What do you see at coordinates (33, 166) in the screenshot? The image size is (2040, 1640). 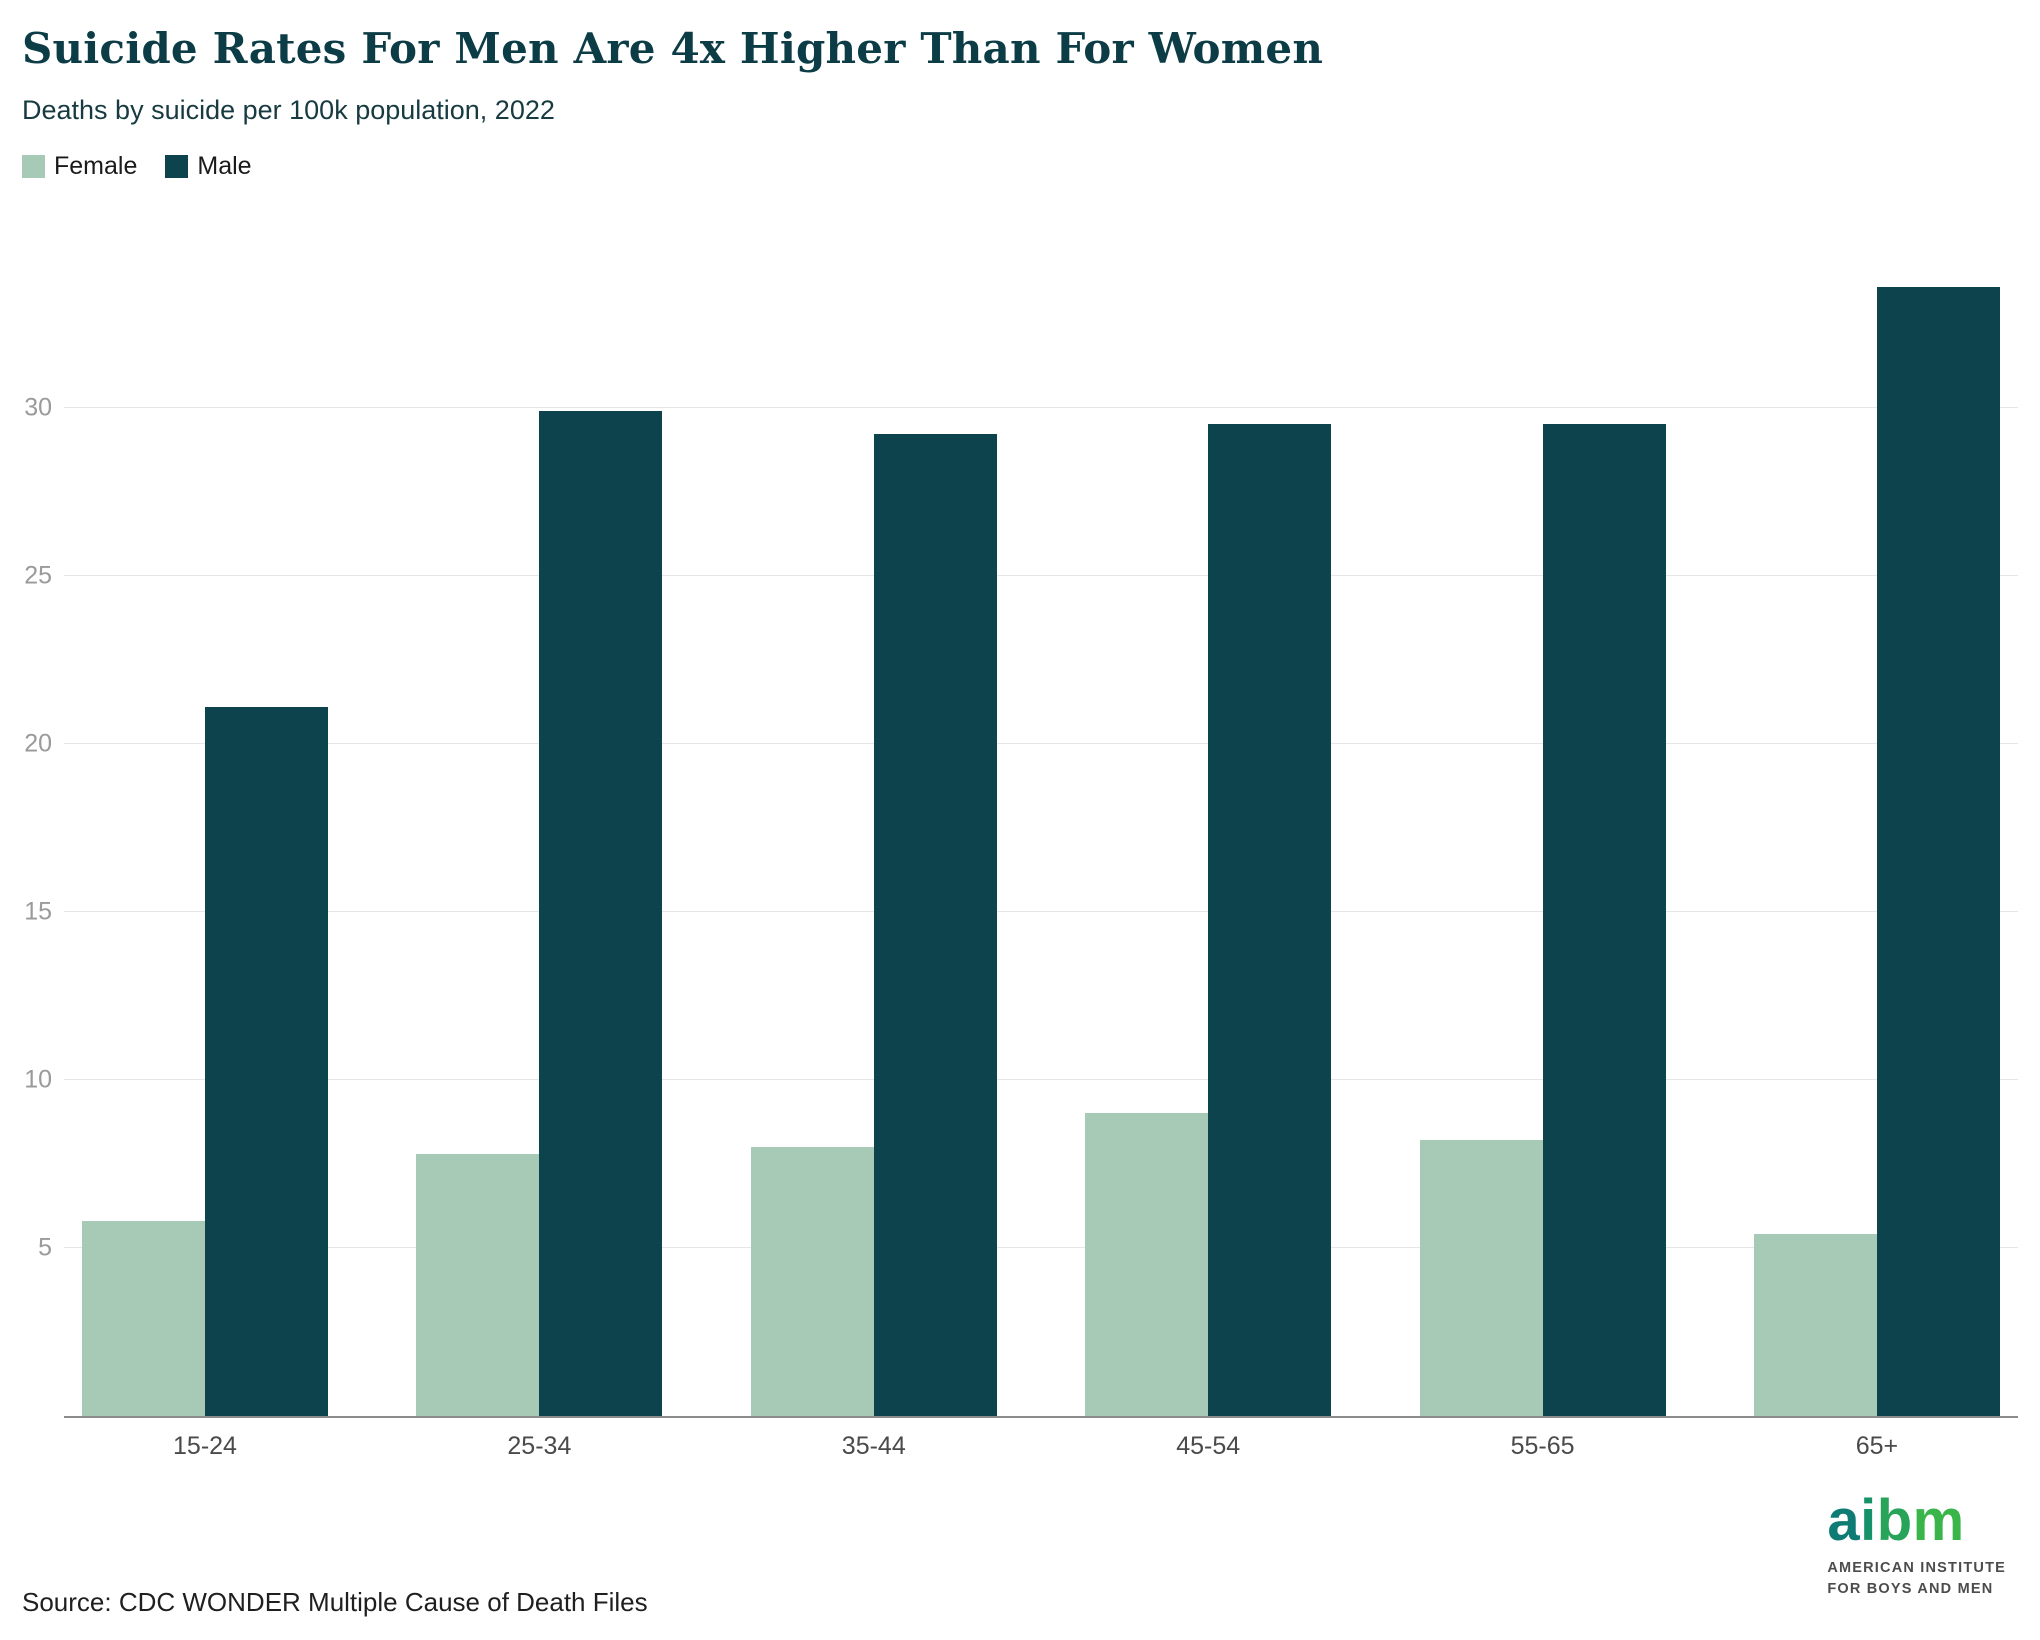 I see `legend-swatch-female` at bounding box center [33, 166].